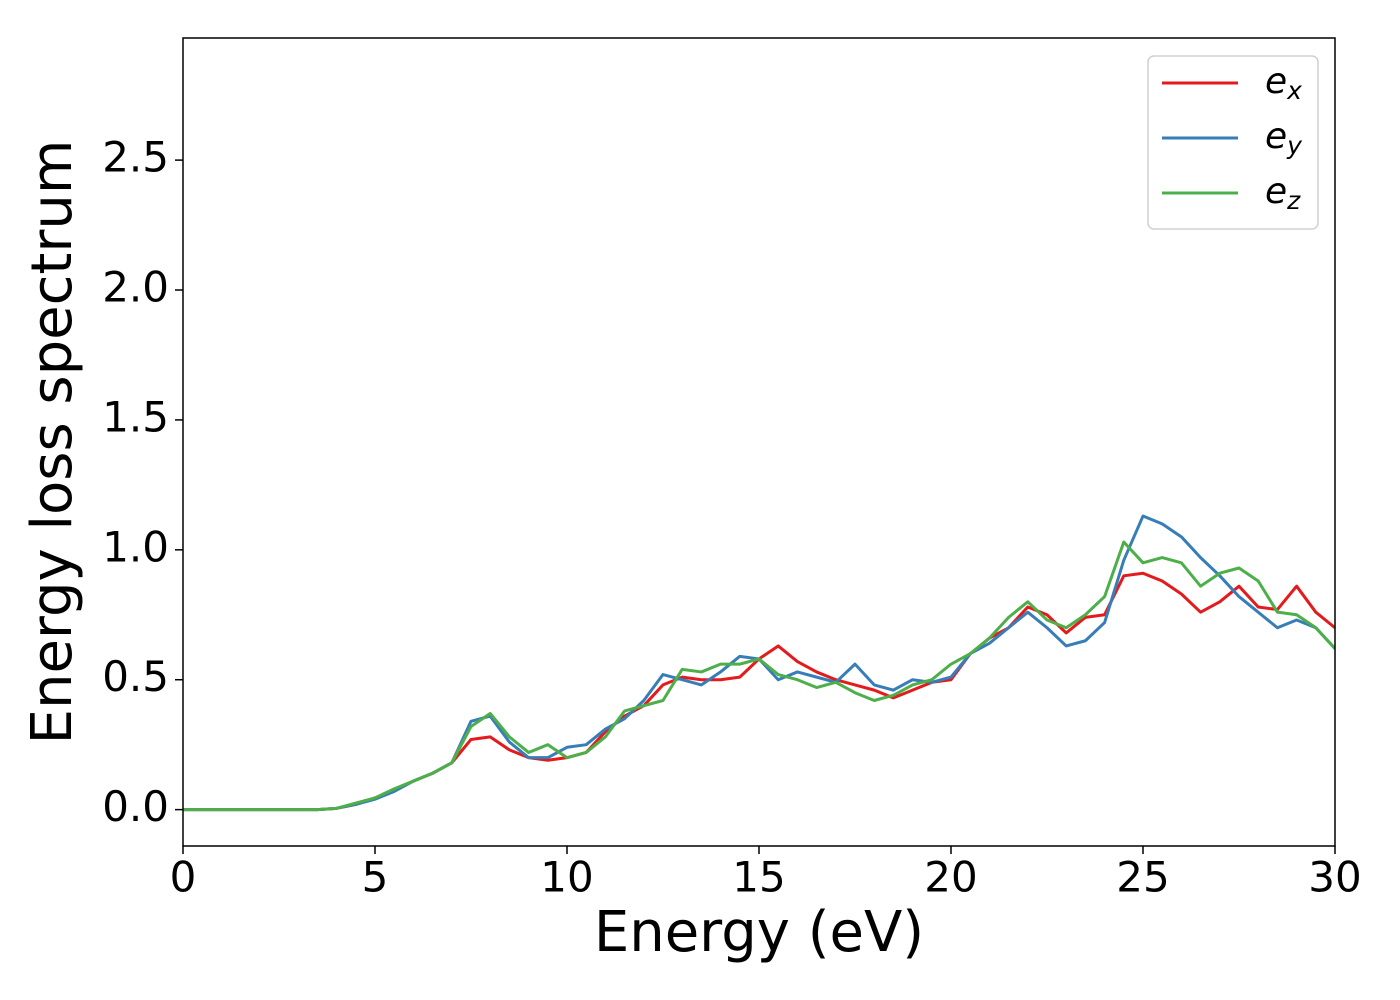 This screenshot has width=1400, height=1000. I want to click on y-tick-label: 2.5, so click(135, 157).